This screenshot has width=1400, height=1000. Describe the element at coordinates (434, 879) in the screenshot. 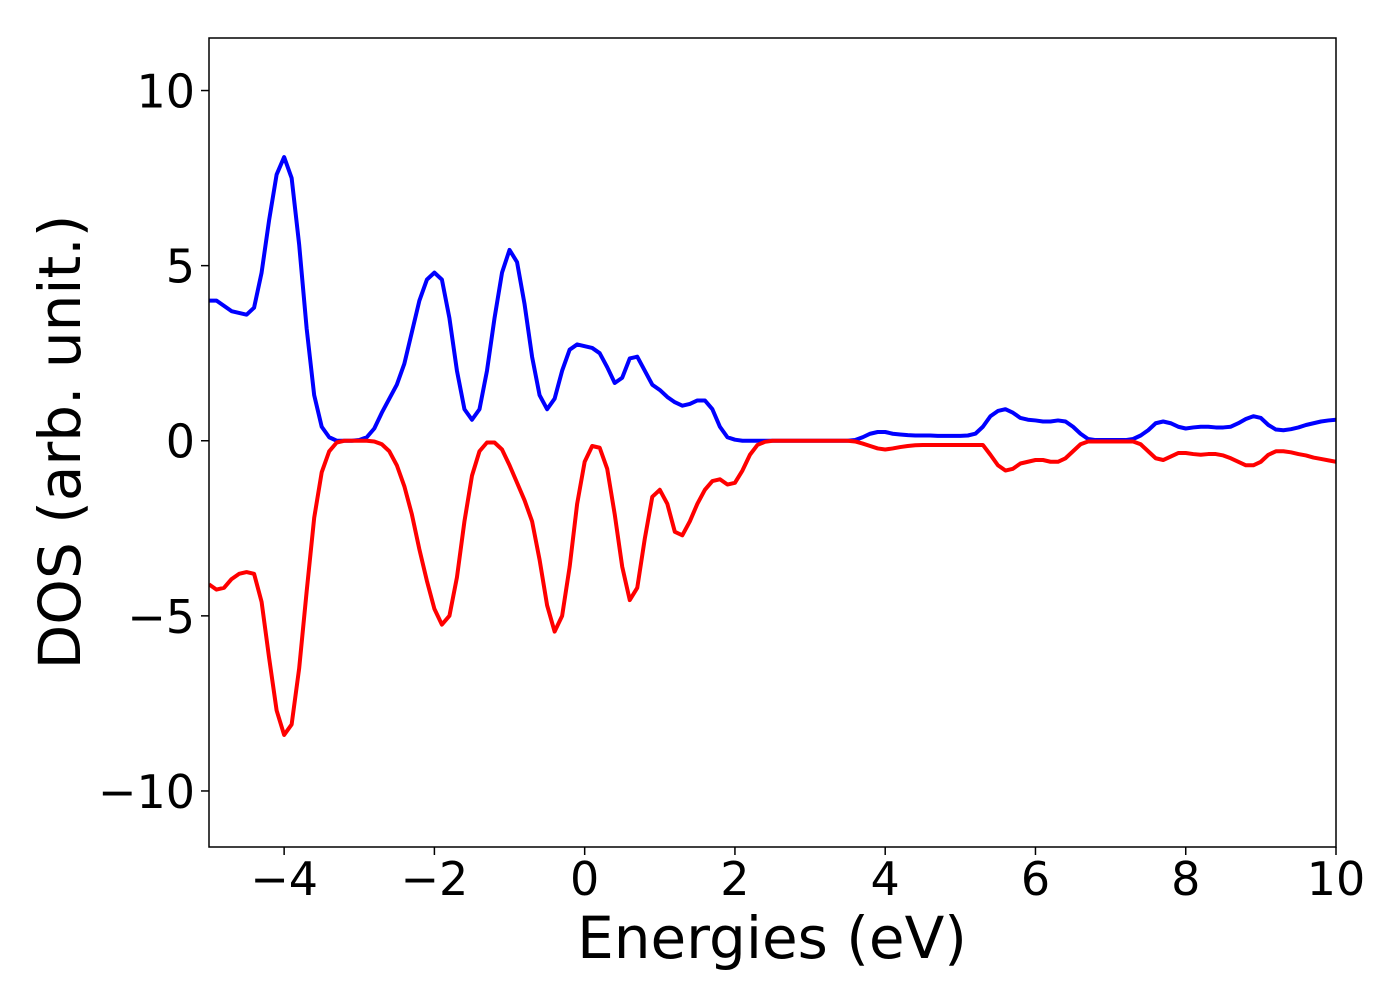

I see `x-tick-label: −2` at that location.